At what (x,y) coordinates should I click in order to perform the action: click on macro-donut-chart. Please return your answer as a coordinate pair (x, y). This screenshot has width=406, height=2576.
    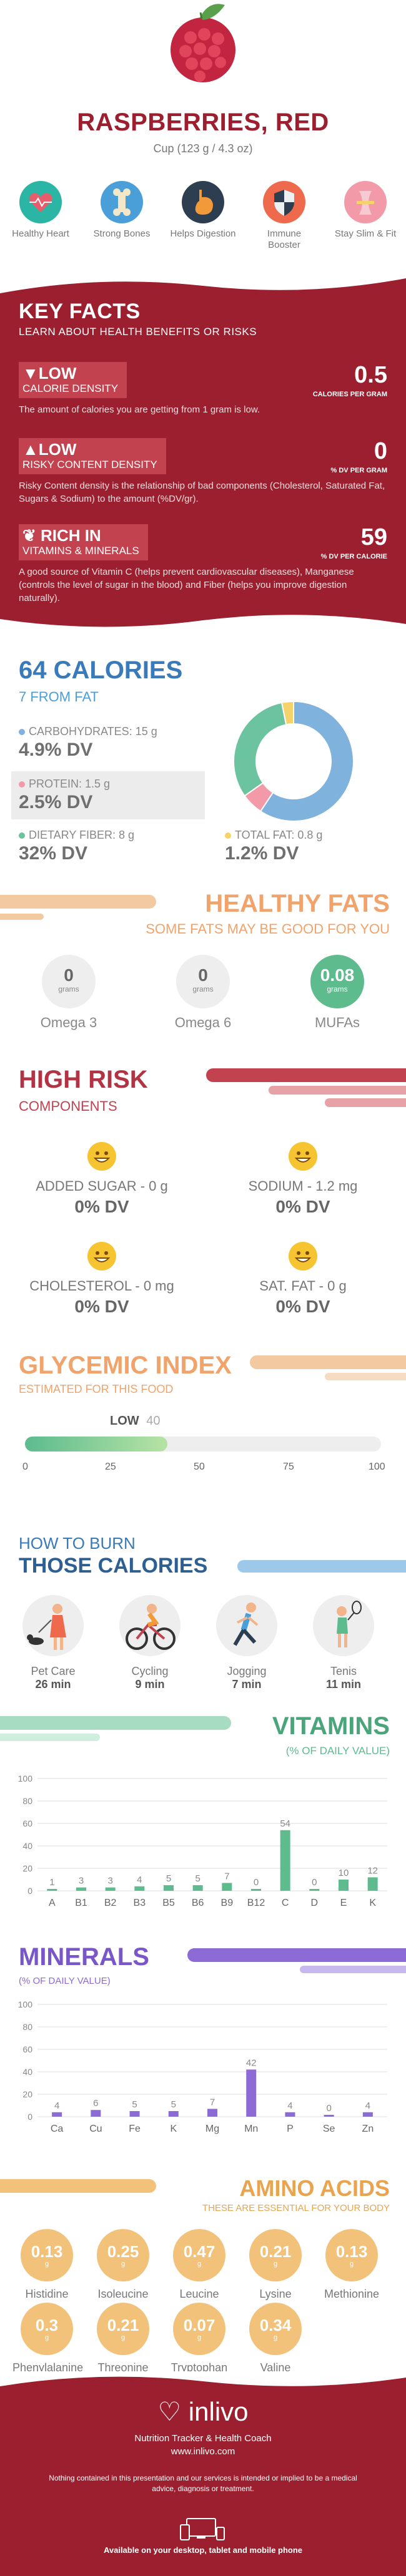
    Looking at the image, I should click on (293, 761).